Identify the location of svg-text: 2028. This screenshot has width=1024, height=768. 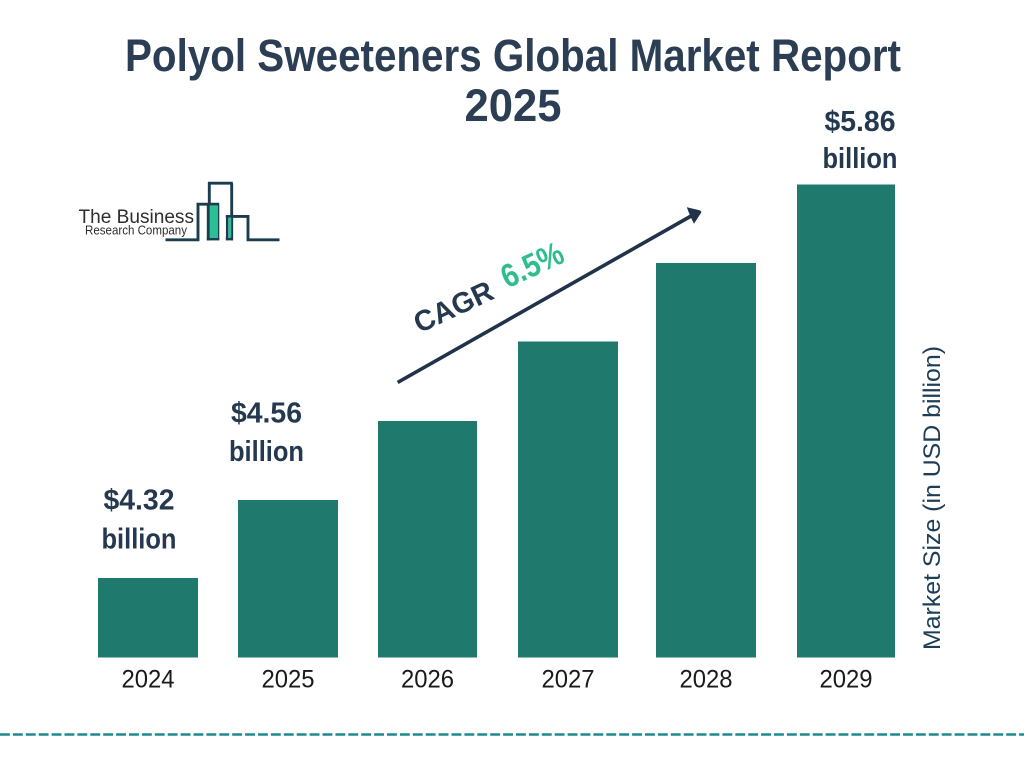
(706, 680).